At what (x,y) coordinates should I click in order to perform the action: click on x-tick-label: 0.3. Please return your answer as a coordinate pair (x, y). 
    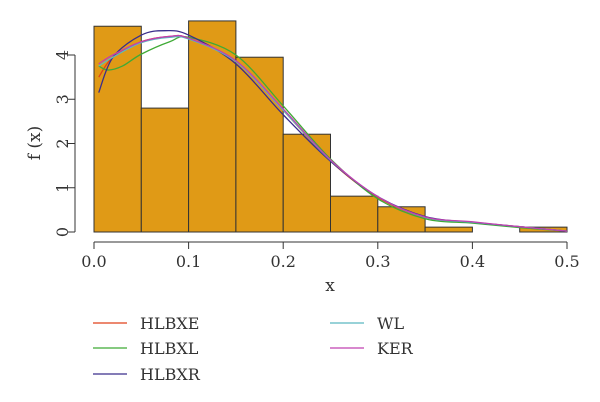
    Looking at the image, I should click on (377, 261).